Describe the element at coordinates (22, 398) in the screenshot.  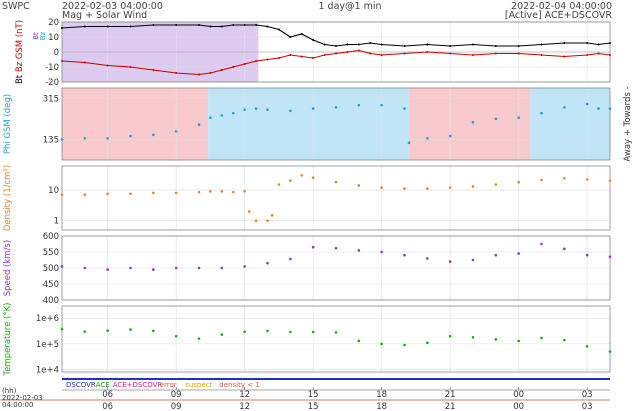
I see `date-label: 2022-02-03` at that location.